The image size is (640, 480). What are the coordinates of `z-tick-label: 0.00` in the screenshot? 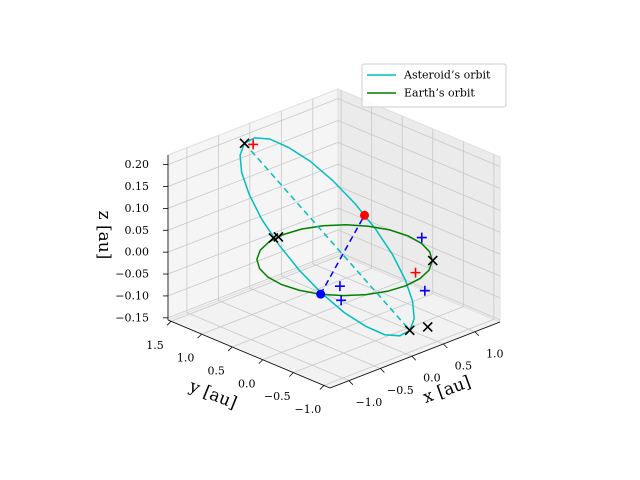 It's located at (137, 252).